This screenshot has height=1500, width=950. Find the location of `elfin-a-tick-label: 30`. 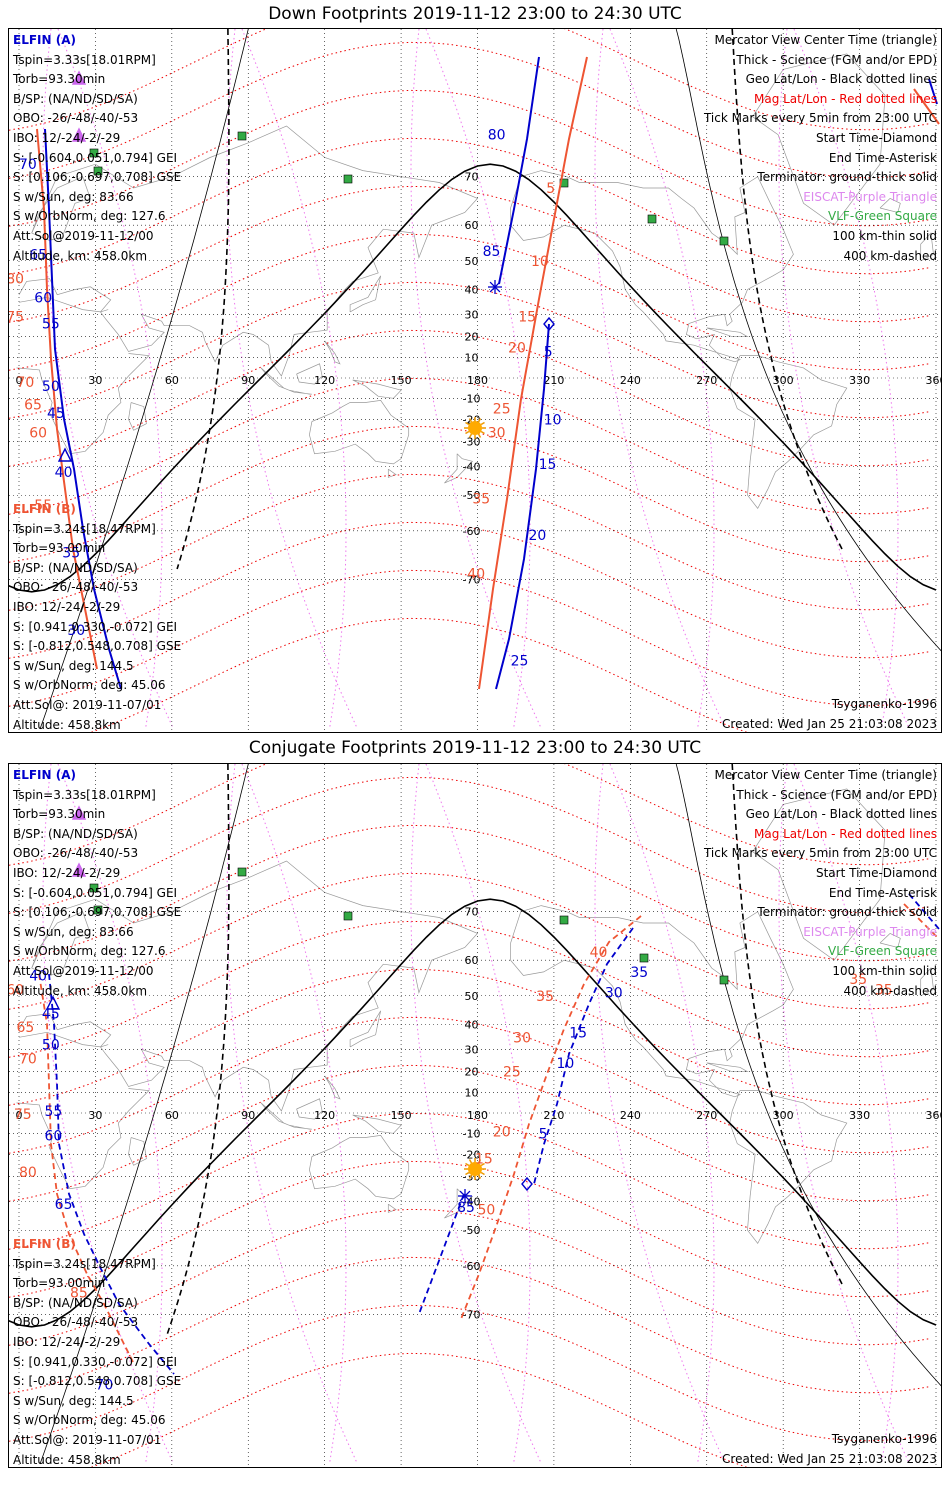

elfin-a-tick-label: 30 is located at coordinates (614, 994).